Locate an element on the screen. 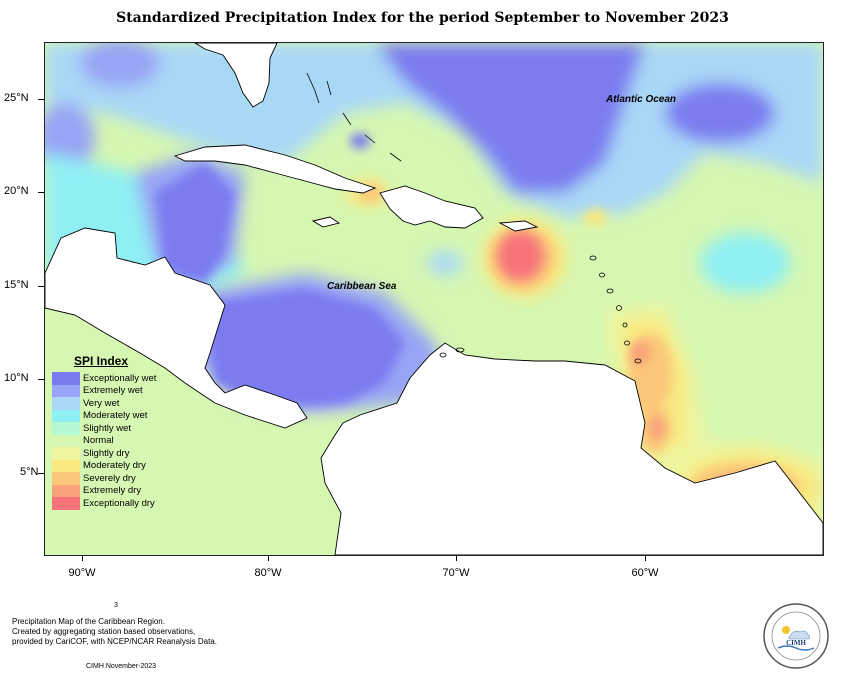 The height and width of the screenshot is (684, 845). logo-text: CIMH is located at coordinates (796, 643).